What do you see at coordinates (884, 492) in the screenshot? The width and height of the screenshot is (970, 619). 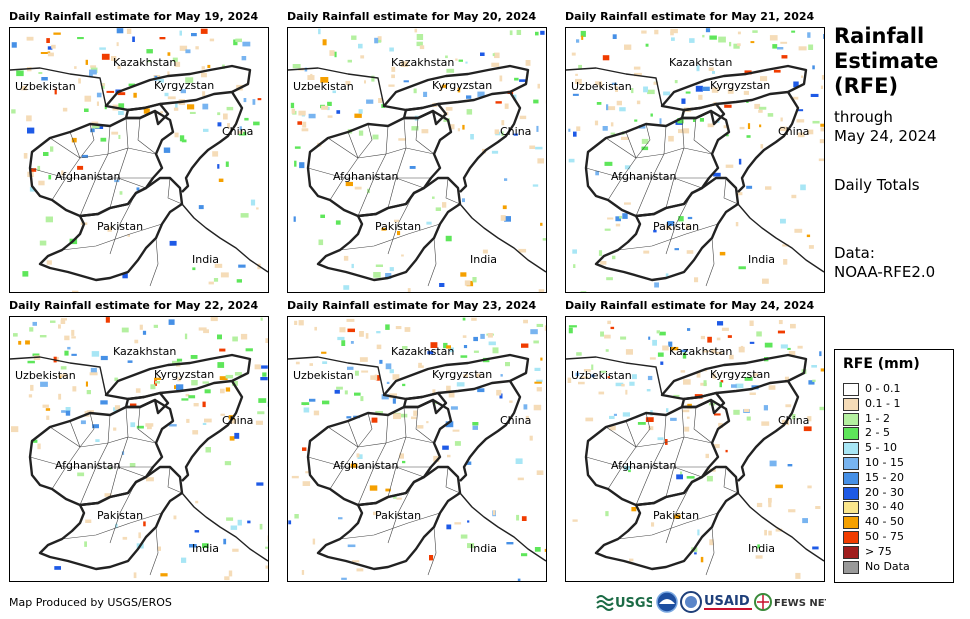 I see `legend-label: 20 - 30` at bounding box center [884, 492].